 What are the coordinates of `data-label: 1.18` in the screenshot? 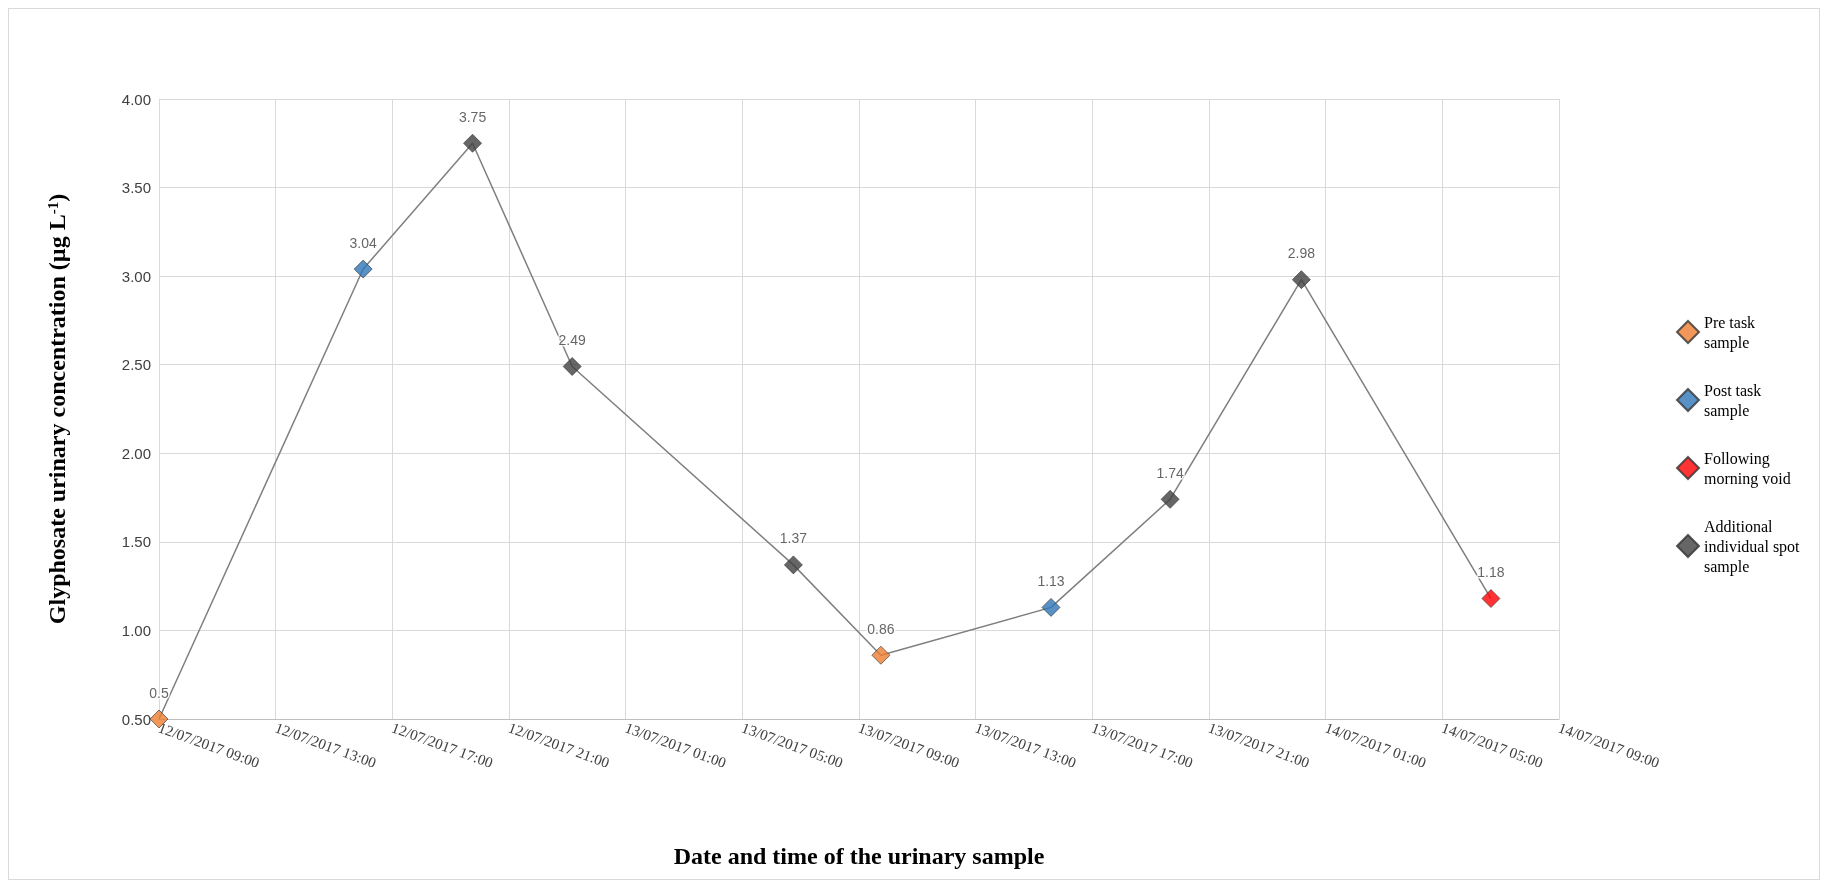 It's located at (1491, 572).